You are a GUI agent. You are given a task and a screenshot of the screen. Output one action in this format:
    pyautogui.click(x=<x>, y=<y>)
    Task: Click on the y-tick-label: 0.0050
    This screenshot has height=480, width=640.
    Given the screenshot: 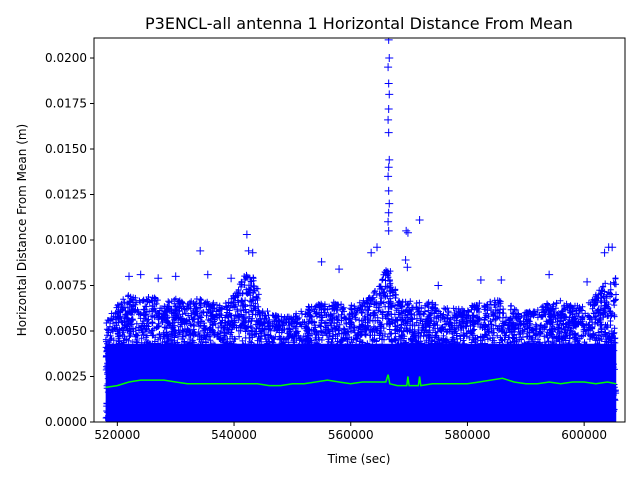 What is the action you would take?
    pyautogui.click(x=66, y=331)
    